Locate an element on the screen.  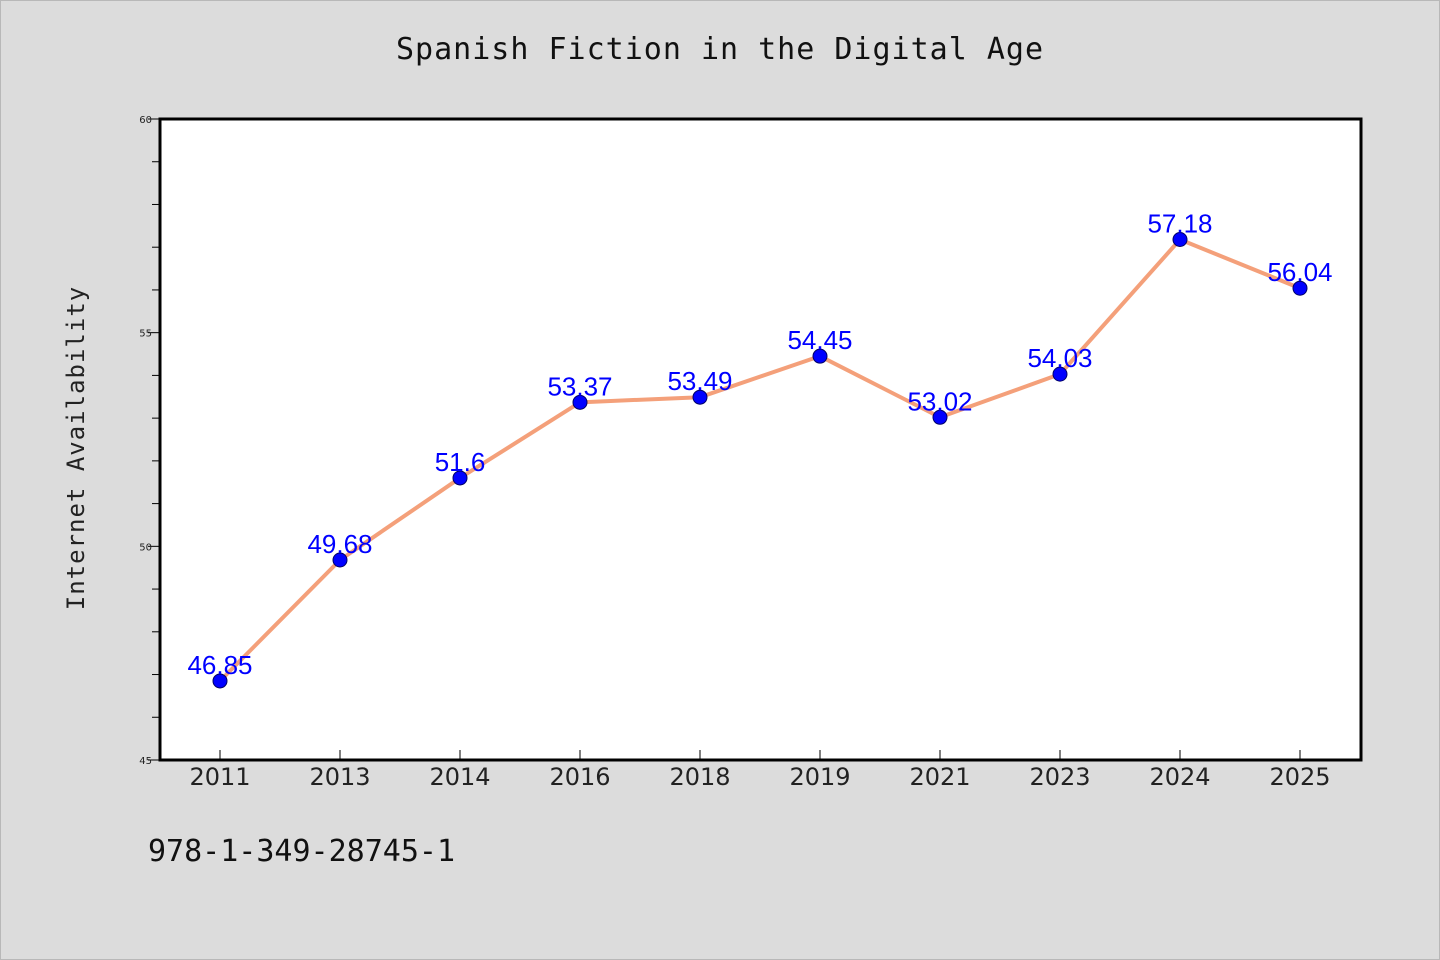
y-tick-label: 55 is located at coordinates (145, 334).